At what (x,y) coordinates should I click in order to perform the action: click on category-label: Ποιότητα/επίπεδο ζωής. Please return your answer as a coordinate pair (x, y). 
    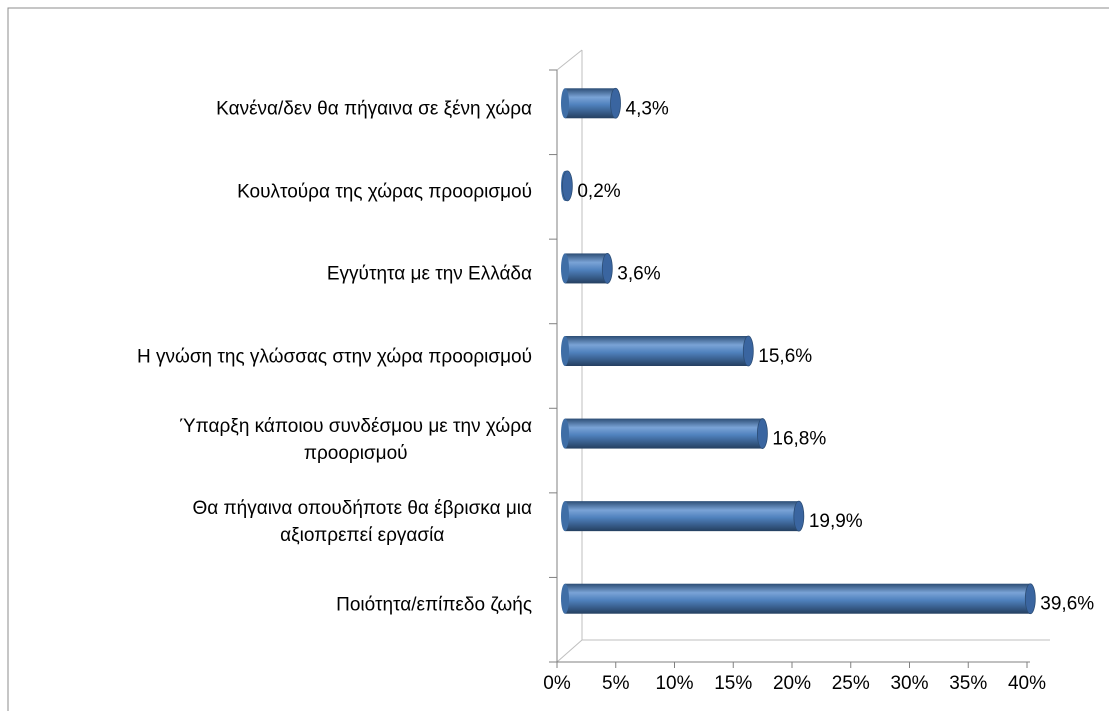
    Looking at the image, I should click on (434, 605).